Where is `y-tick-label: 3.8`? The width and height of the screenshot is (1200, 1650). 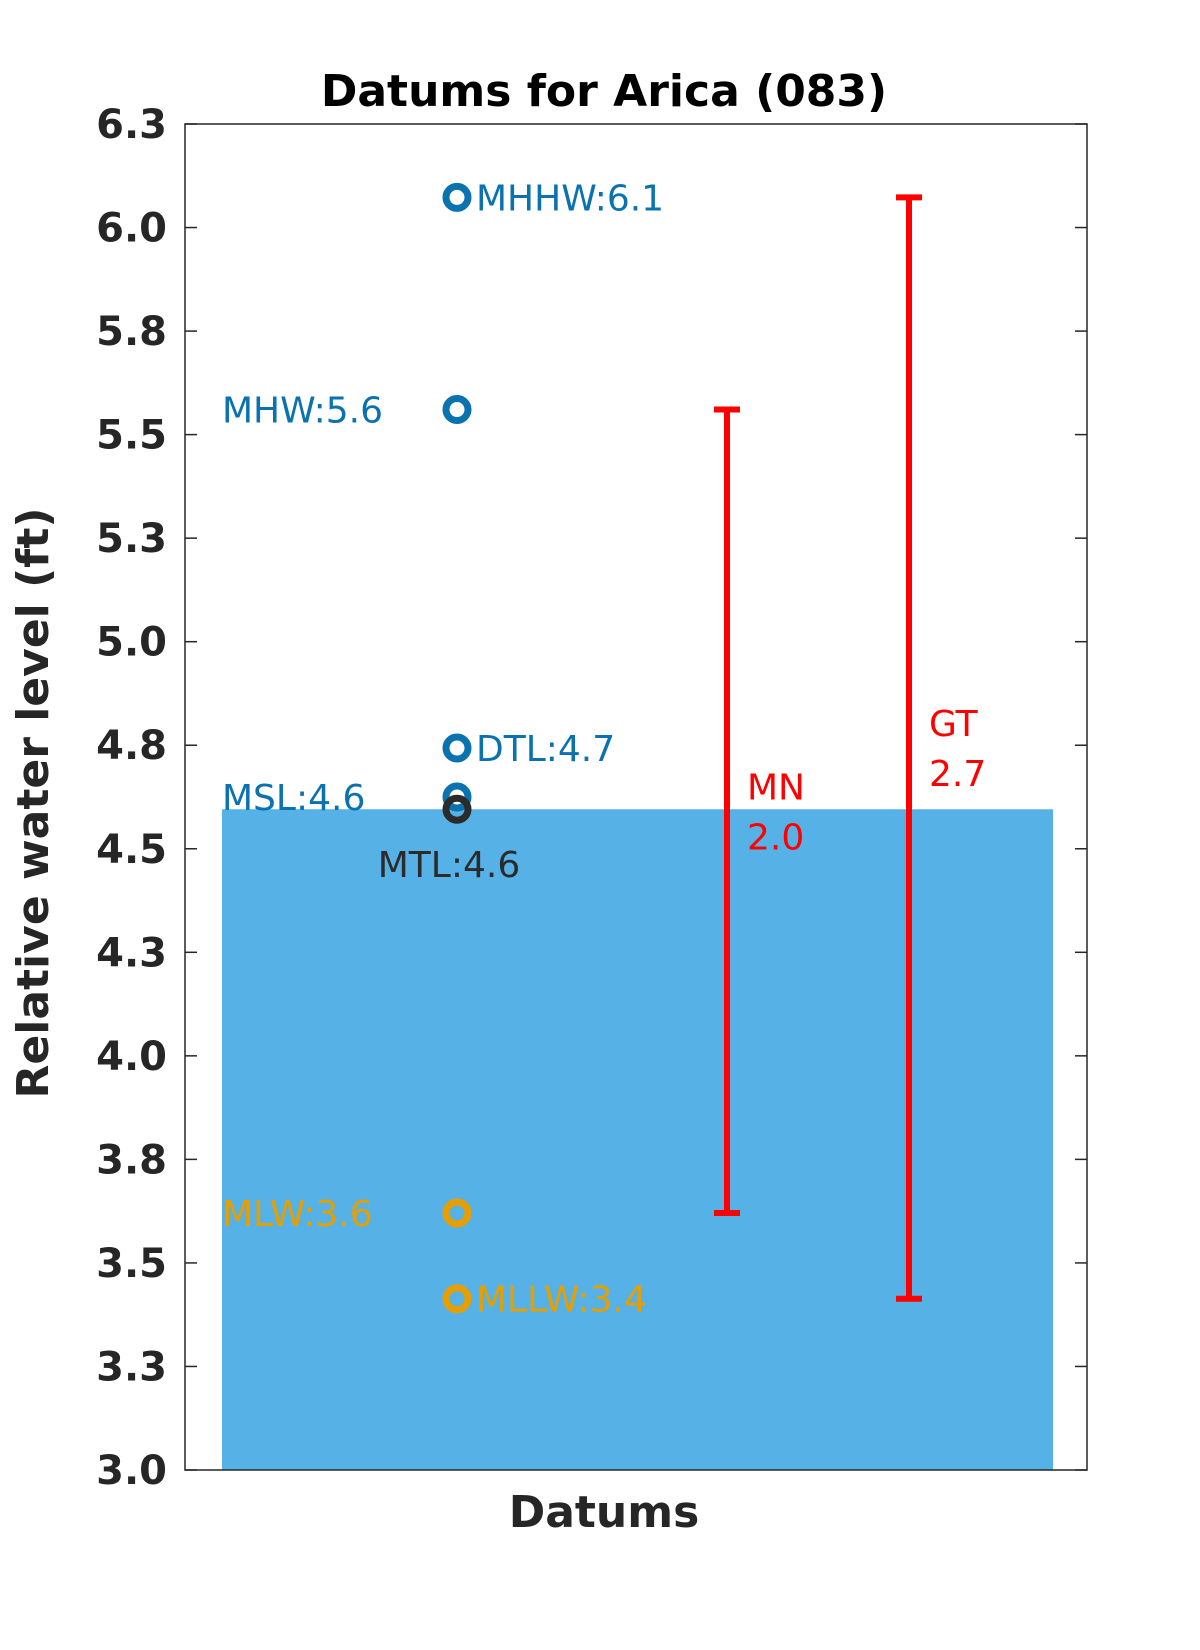
y-tick-label: 3.8 is located at coordinates (131, 1160).